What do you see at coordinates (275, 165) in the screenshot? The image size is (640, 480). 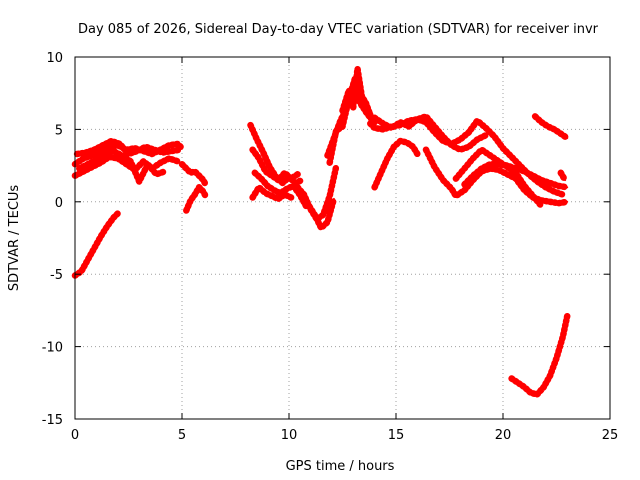 I see `series-s9-markers` at bounding box center [275, 165].